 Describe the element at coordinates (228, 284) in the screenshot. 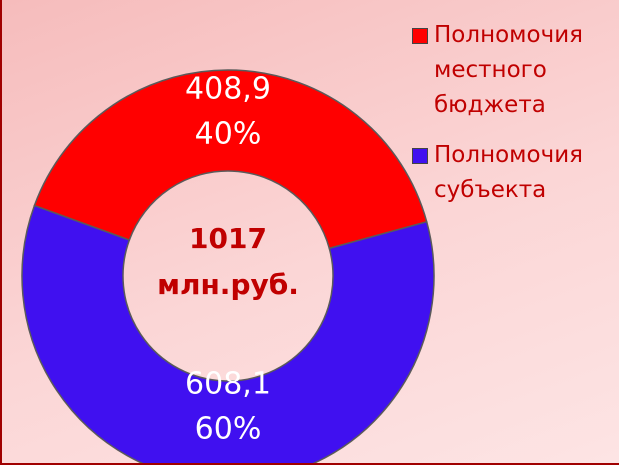

I see `center-unit: млн.руб.` at that location.